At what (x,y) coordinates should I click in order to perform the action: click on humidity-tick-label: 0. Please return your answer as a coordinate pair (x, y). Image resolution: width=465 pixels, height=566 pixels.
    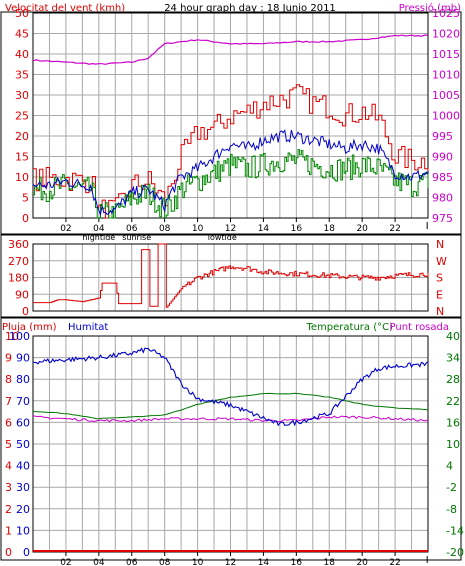
    Looking at the image, I should click on (26, 552).